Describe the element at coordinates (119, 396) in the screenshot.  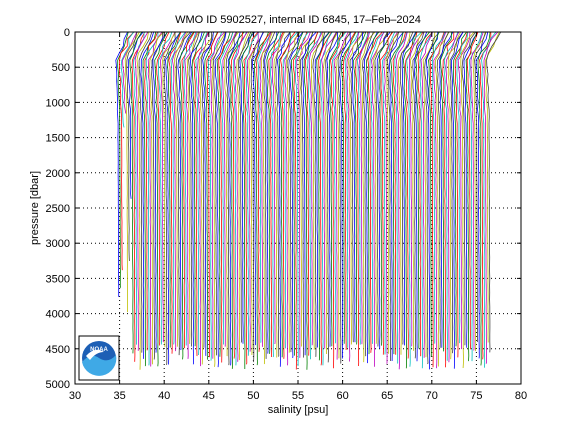
I see `x-tick-label: 35` at that location.